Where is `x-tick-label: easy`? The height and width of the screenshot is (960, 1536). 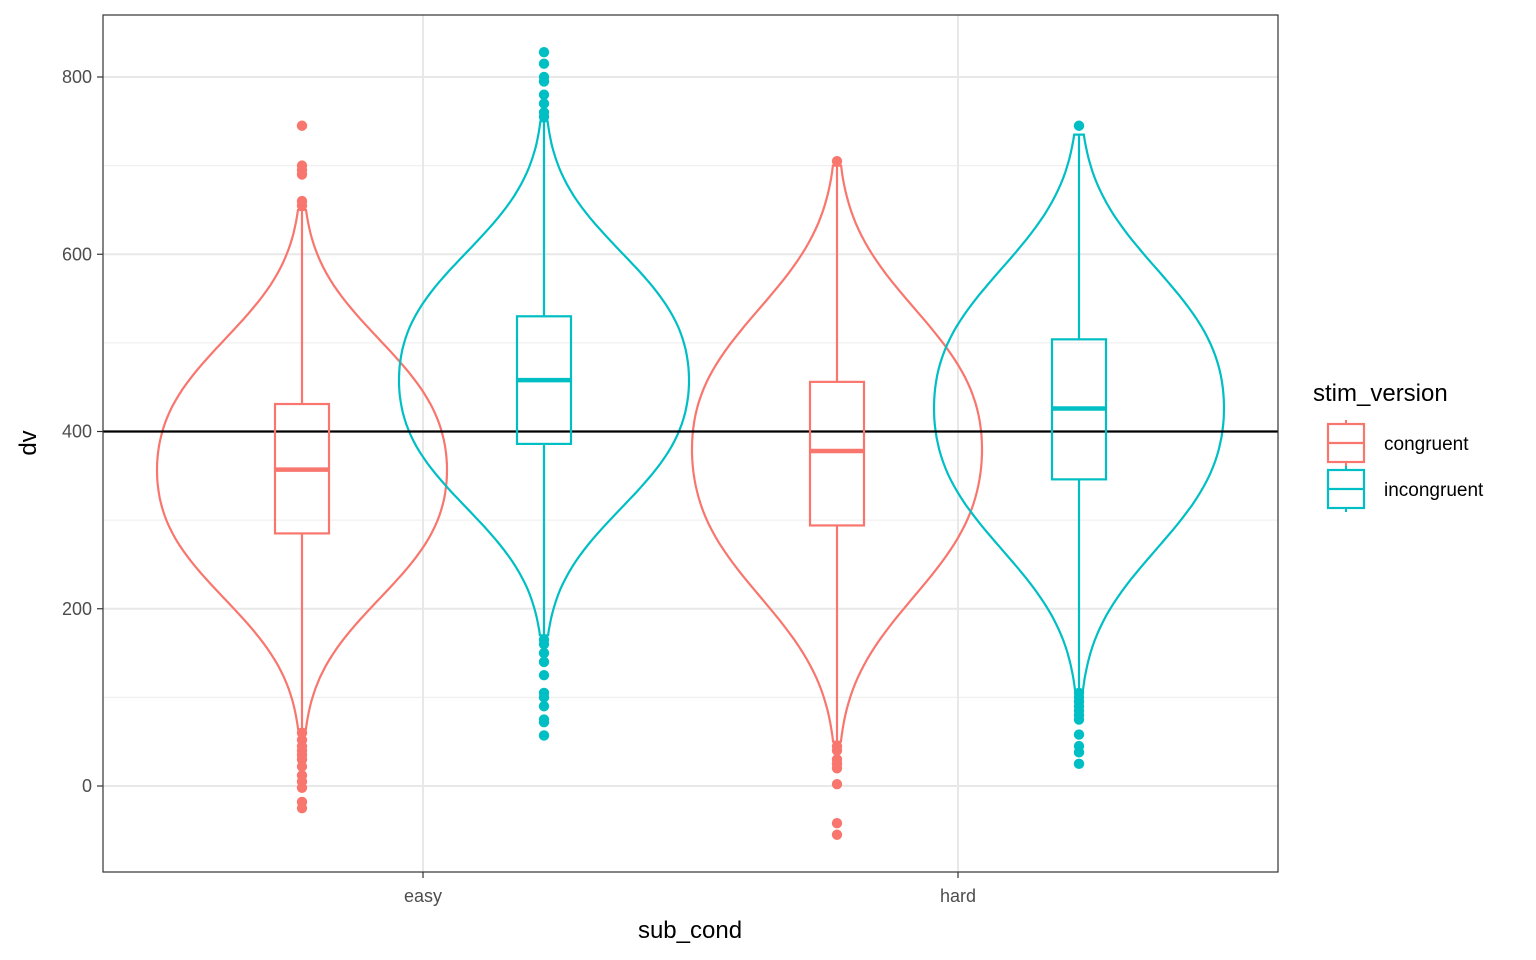 x-tick-label: easy is located at coordinates (423, 896).